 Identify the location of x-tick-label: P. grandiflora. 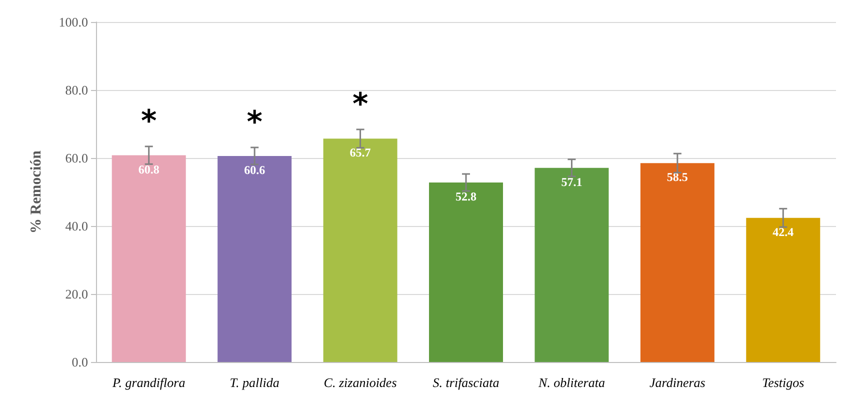
(149, 382).